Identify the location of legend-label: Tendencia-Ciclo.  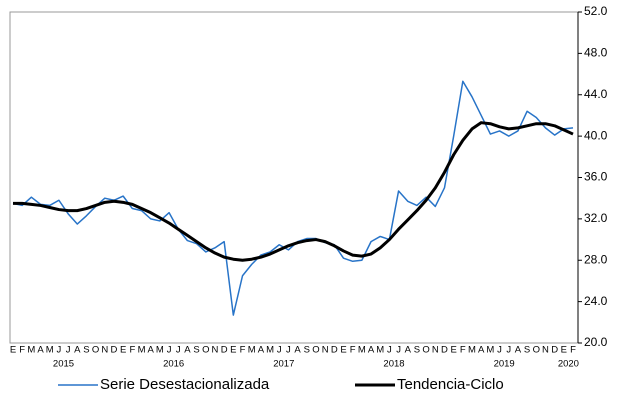
(450, 384).